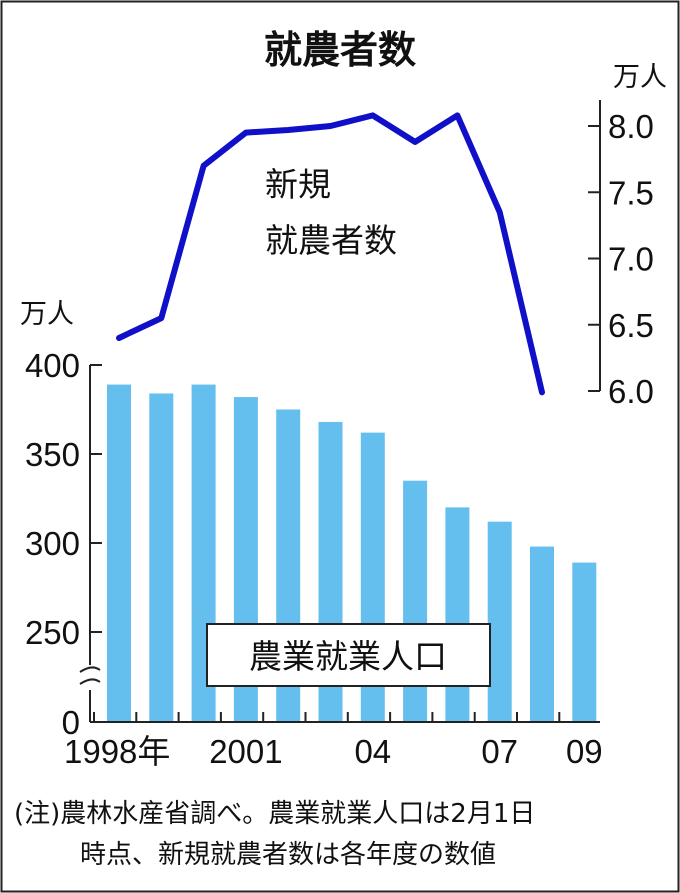  I want to click on x-tick-label: 1998年, so click(117, 751).